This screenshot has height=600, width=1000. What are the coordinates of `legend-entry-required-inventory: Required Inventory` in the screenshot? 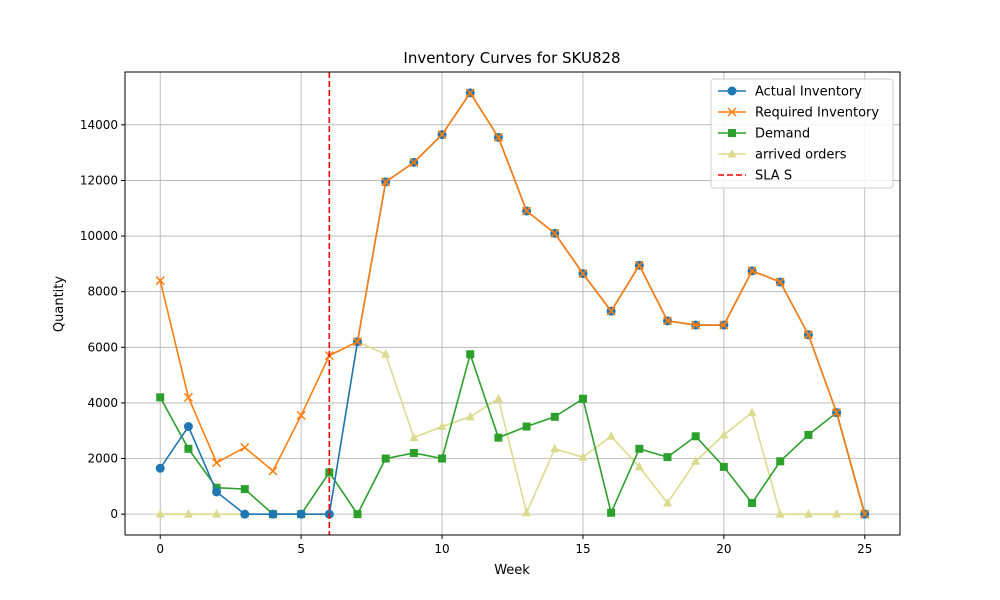 It's located at (798, 113).